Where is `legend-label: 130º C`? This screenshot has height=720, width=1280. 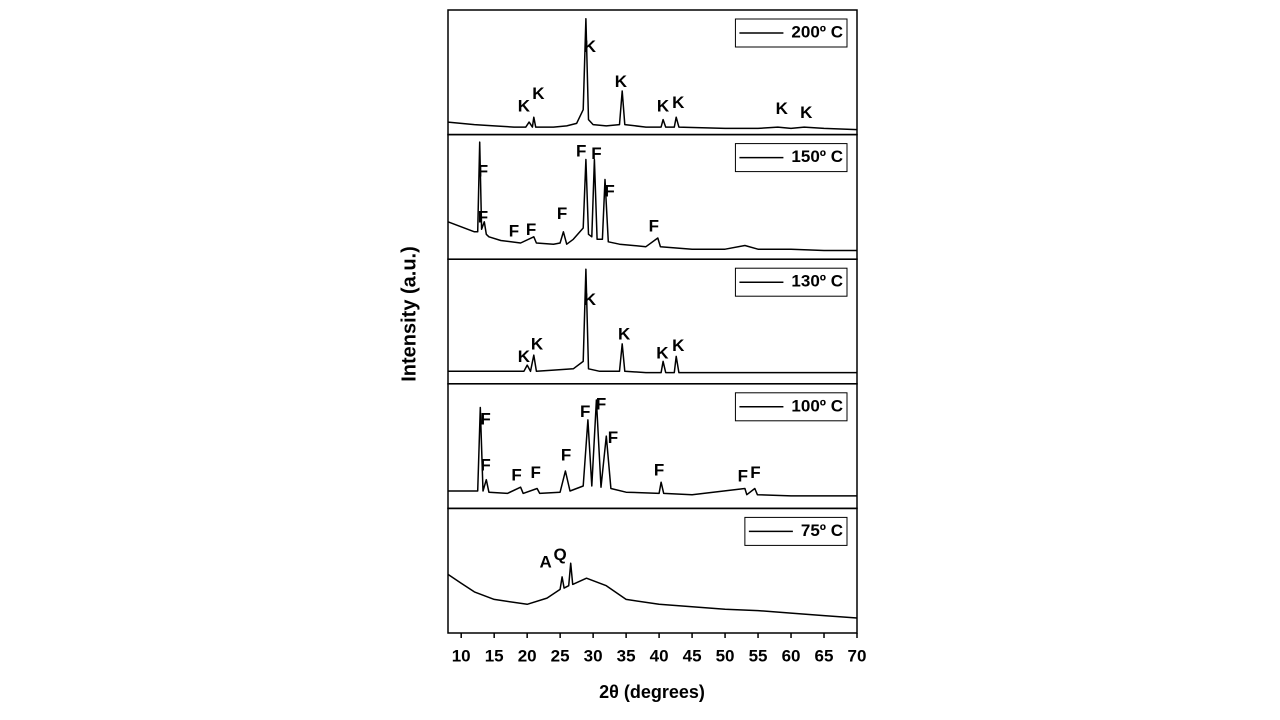
legend-label: 130º C is located at coordinates (817, 281).